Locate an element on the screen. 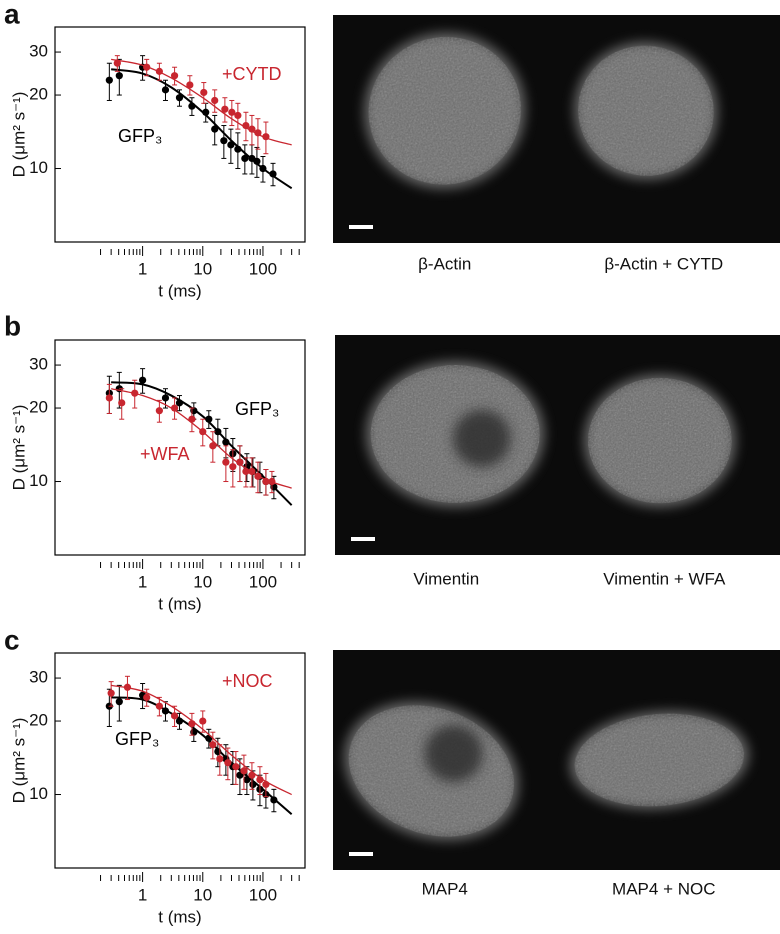 Image resolution: width=780 pixels, height=934 pixels. panel-letter: c is located at coordinates (12, 639).